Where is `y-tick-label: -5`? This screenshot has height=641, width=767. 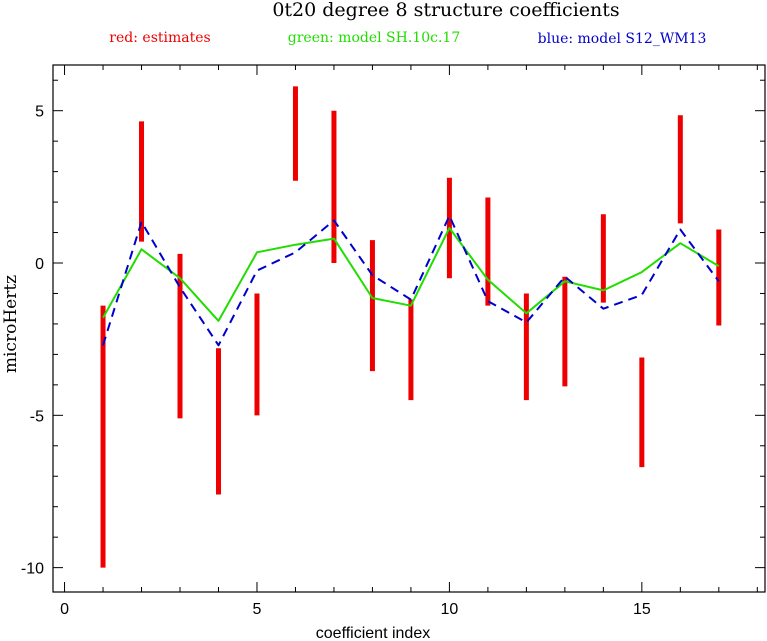 y-tick-label: -5 is located at coordinates (37, 416).